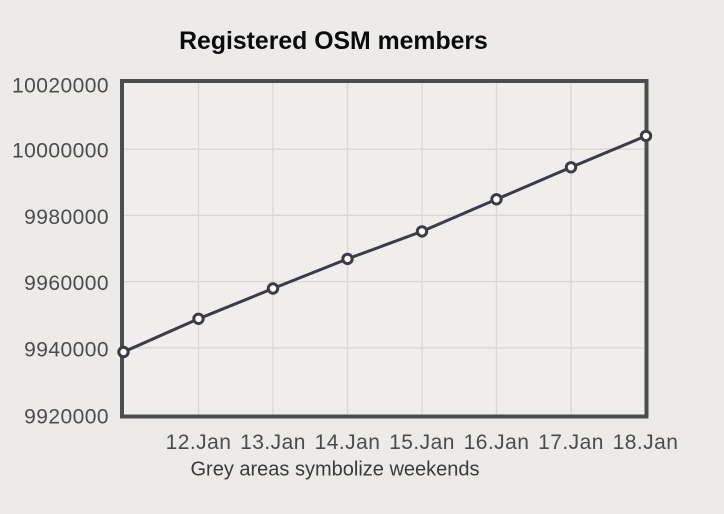  What do you see at coordinates (199, 442) in the screenshot?
I see `svg-text: 12.Jan` at bounding box center [199, 442].